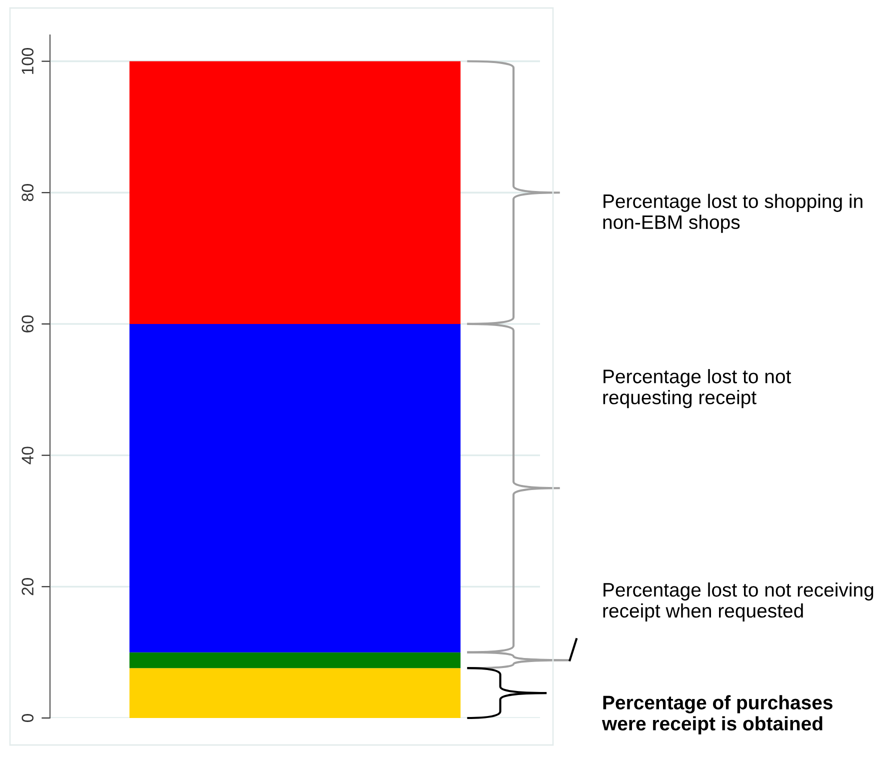 This screenshot has height=762, width=883. I want to click on y-tick-label: 80, so click(28, 193).